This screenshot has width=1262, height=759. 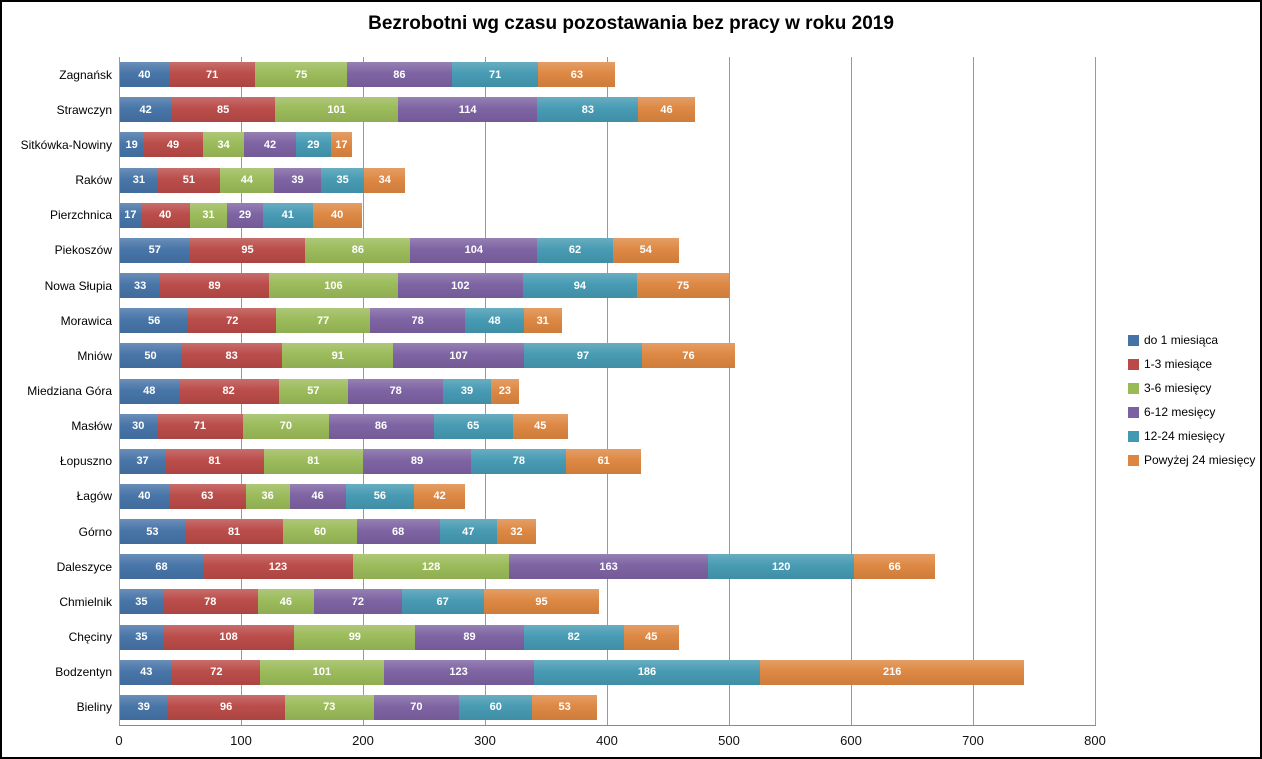 I want to click on bar-segment: 186, so click(x=647, y=672).